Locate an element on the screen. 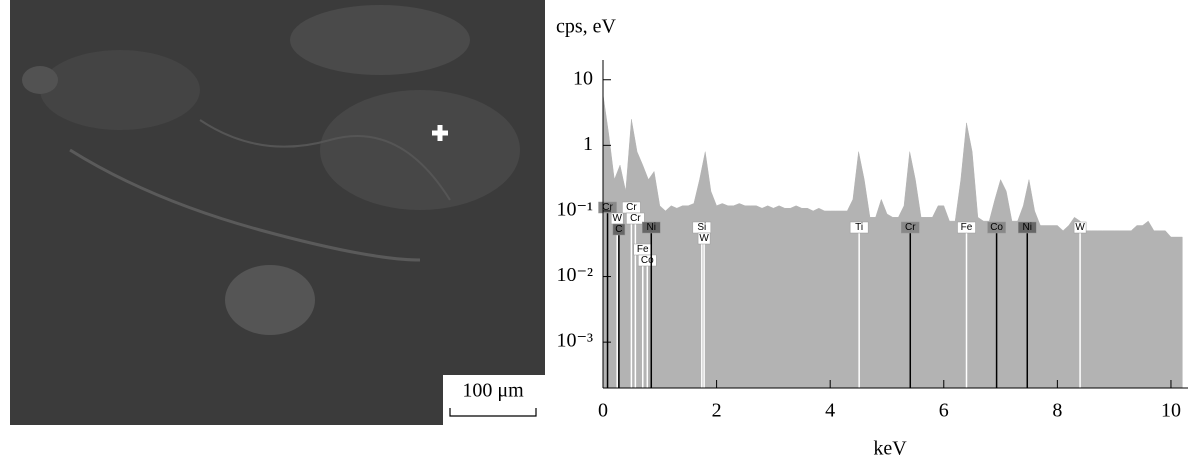 The image size is (1188, 462). y-tick-label: 10⁻³ is located at coordinates (574, 341).